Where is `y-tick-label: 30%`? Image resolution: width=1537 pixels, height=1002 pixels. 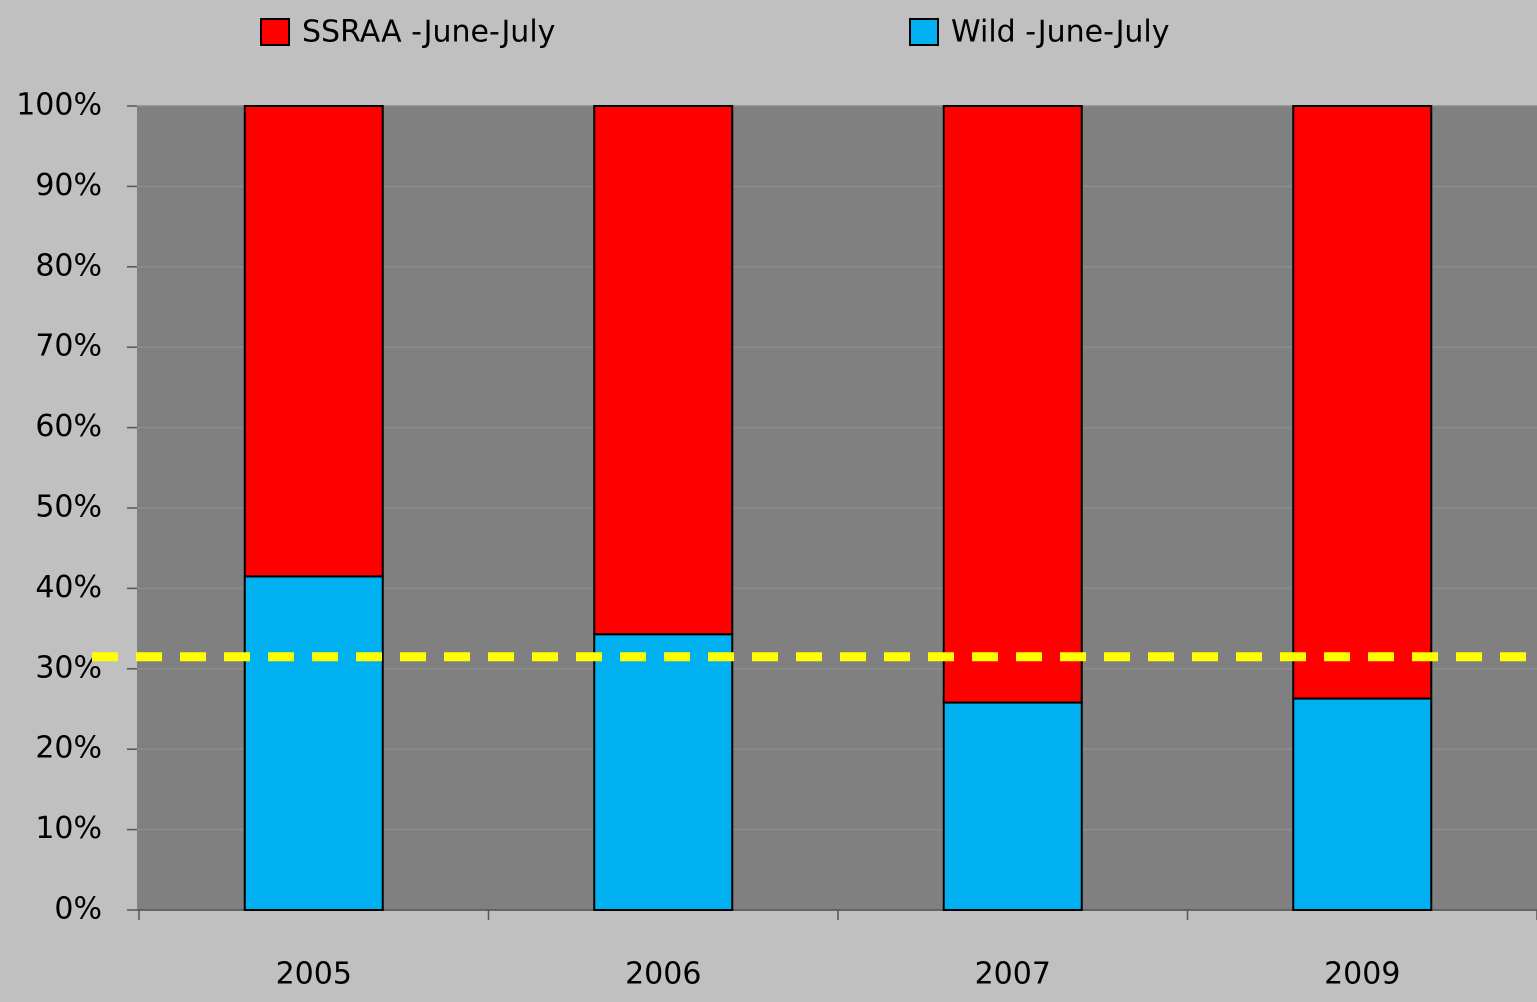 y-tick-label: 30% is located at coordinates (68, 667).